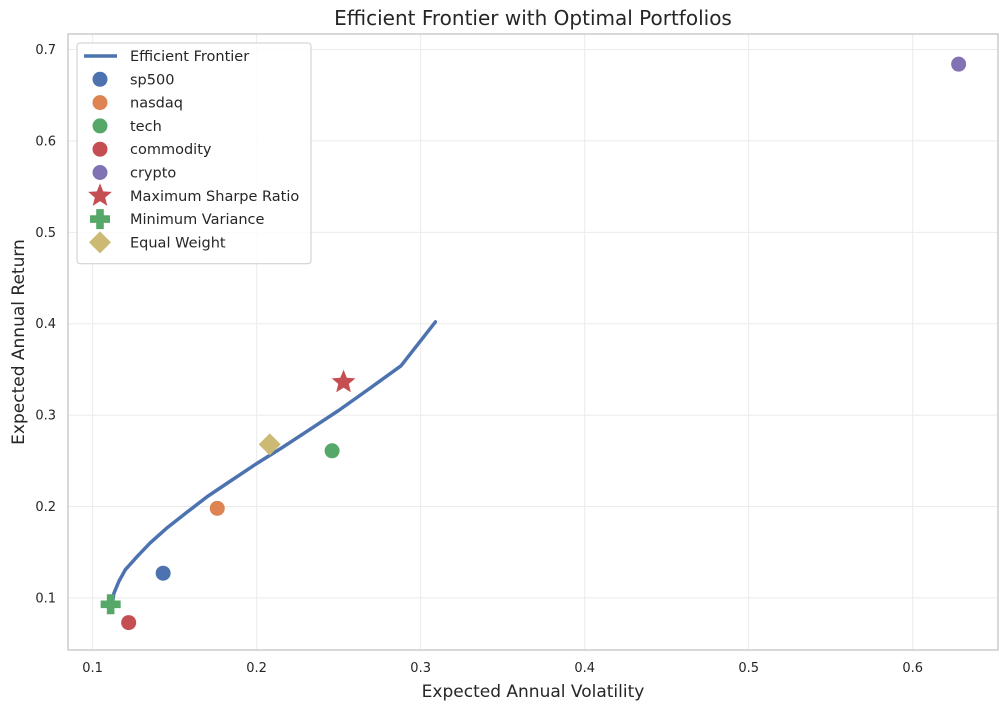 Image resolution: width=1008 pixels, height=711 pixels. What do you see at coordinates (19, 342) in the screenshot?
I see `y-axis-label: Expected Annual Return` at bounding box center [19, 342].